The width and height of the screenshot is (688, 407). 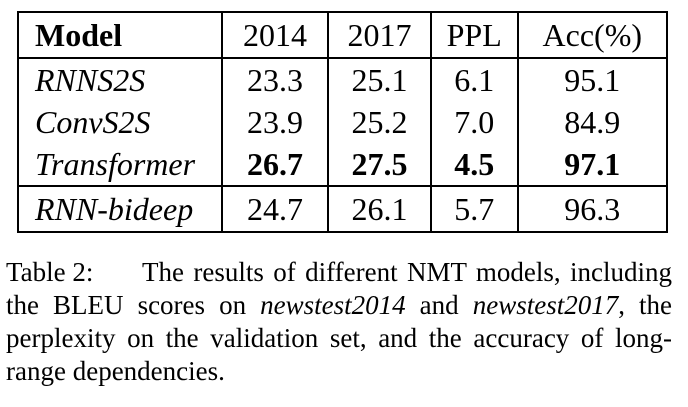 I want to click on table-row: RNNS2S 23.3 25.1 6.1 95.1, so click(x=343, y=79).